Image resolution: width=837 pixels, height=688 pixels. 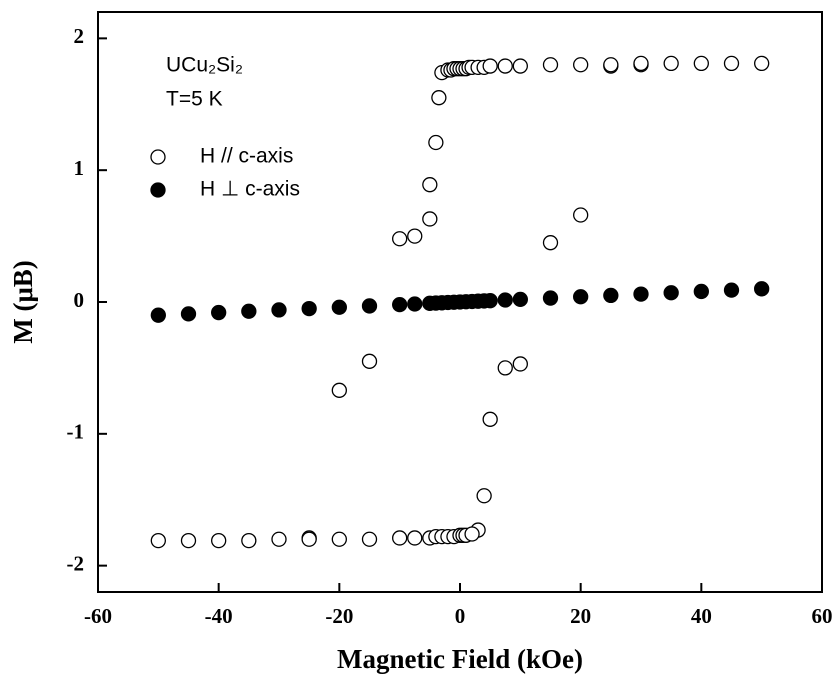 What do you see at coordinates (460, 616) in the screenshot?
I see `x-tick-label: 0` at bounding box center [460, 616].